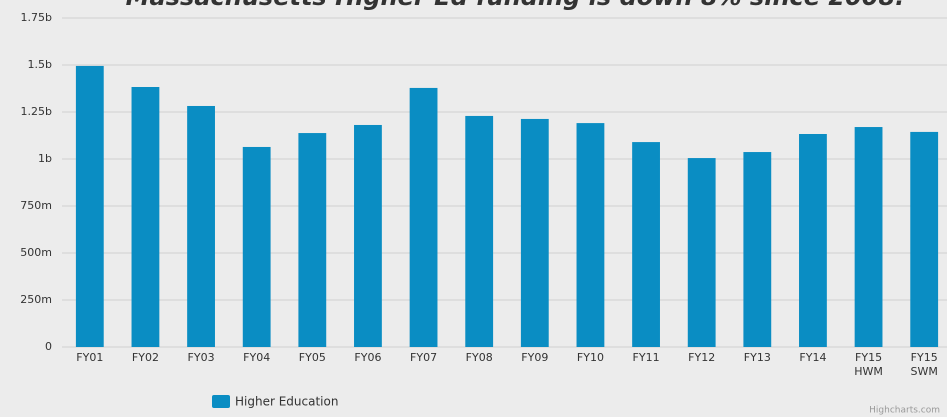 This screenshot has height=417, width=947. Describe the element at coordinates (368, 357) in the screenshot. I see `x-tick-label: FY06` at that location.